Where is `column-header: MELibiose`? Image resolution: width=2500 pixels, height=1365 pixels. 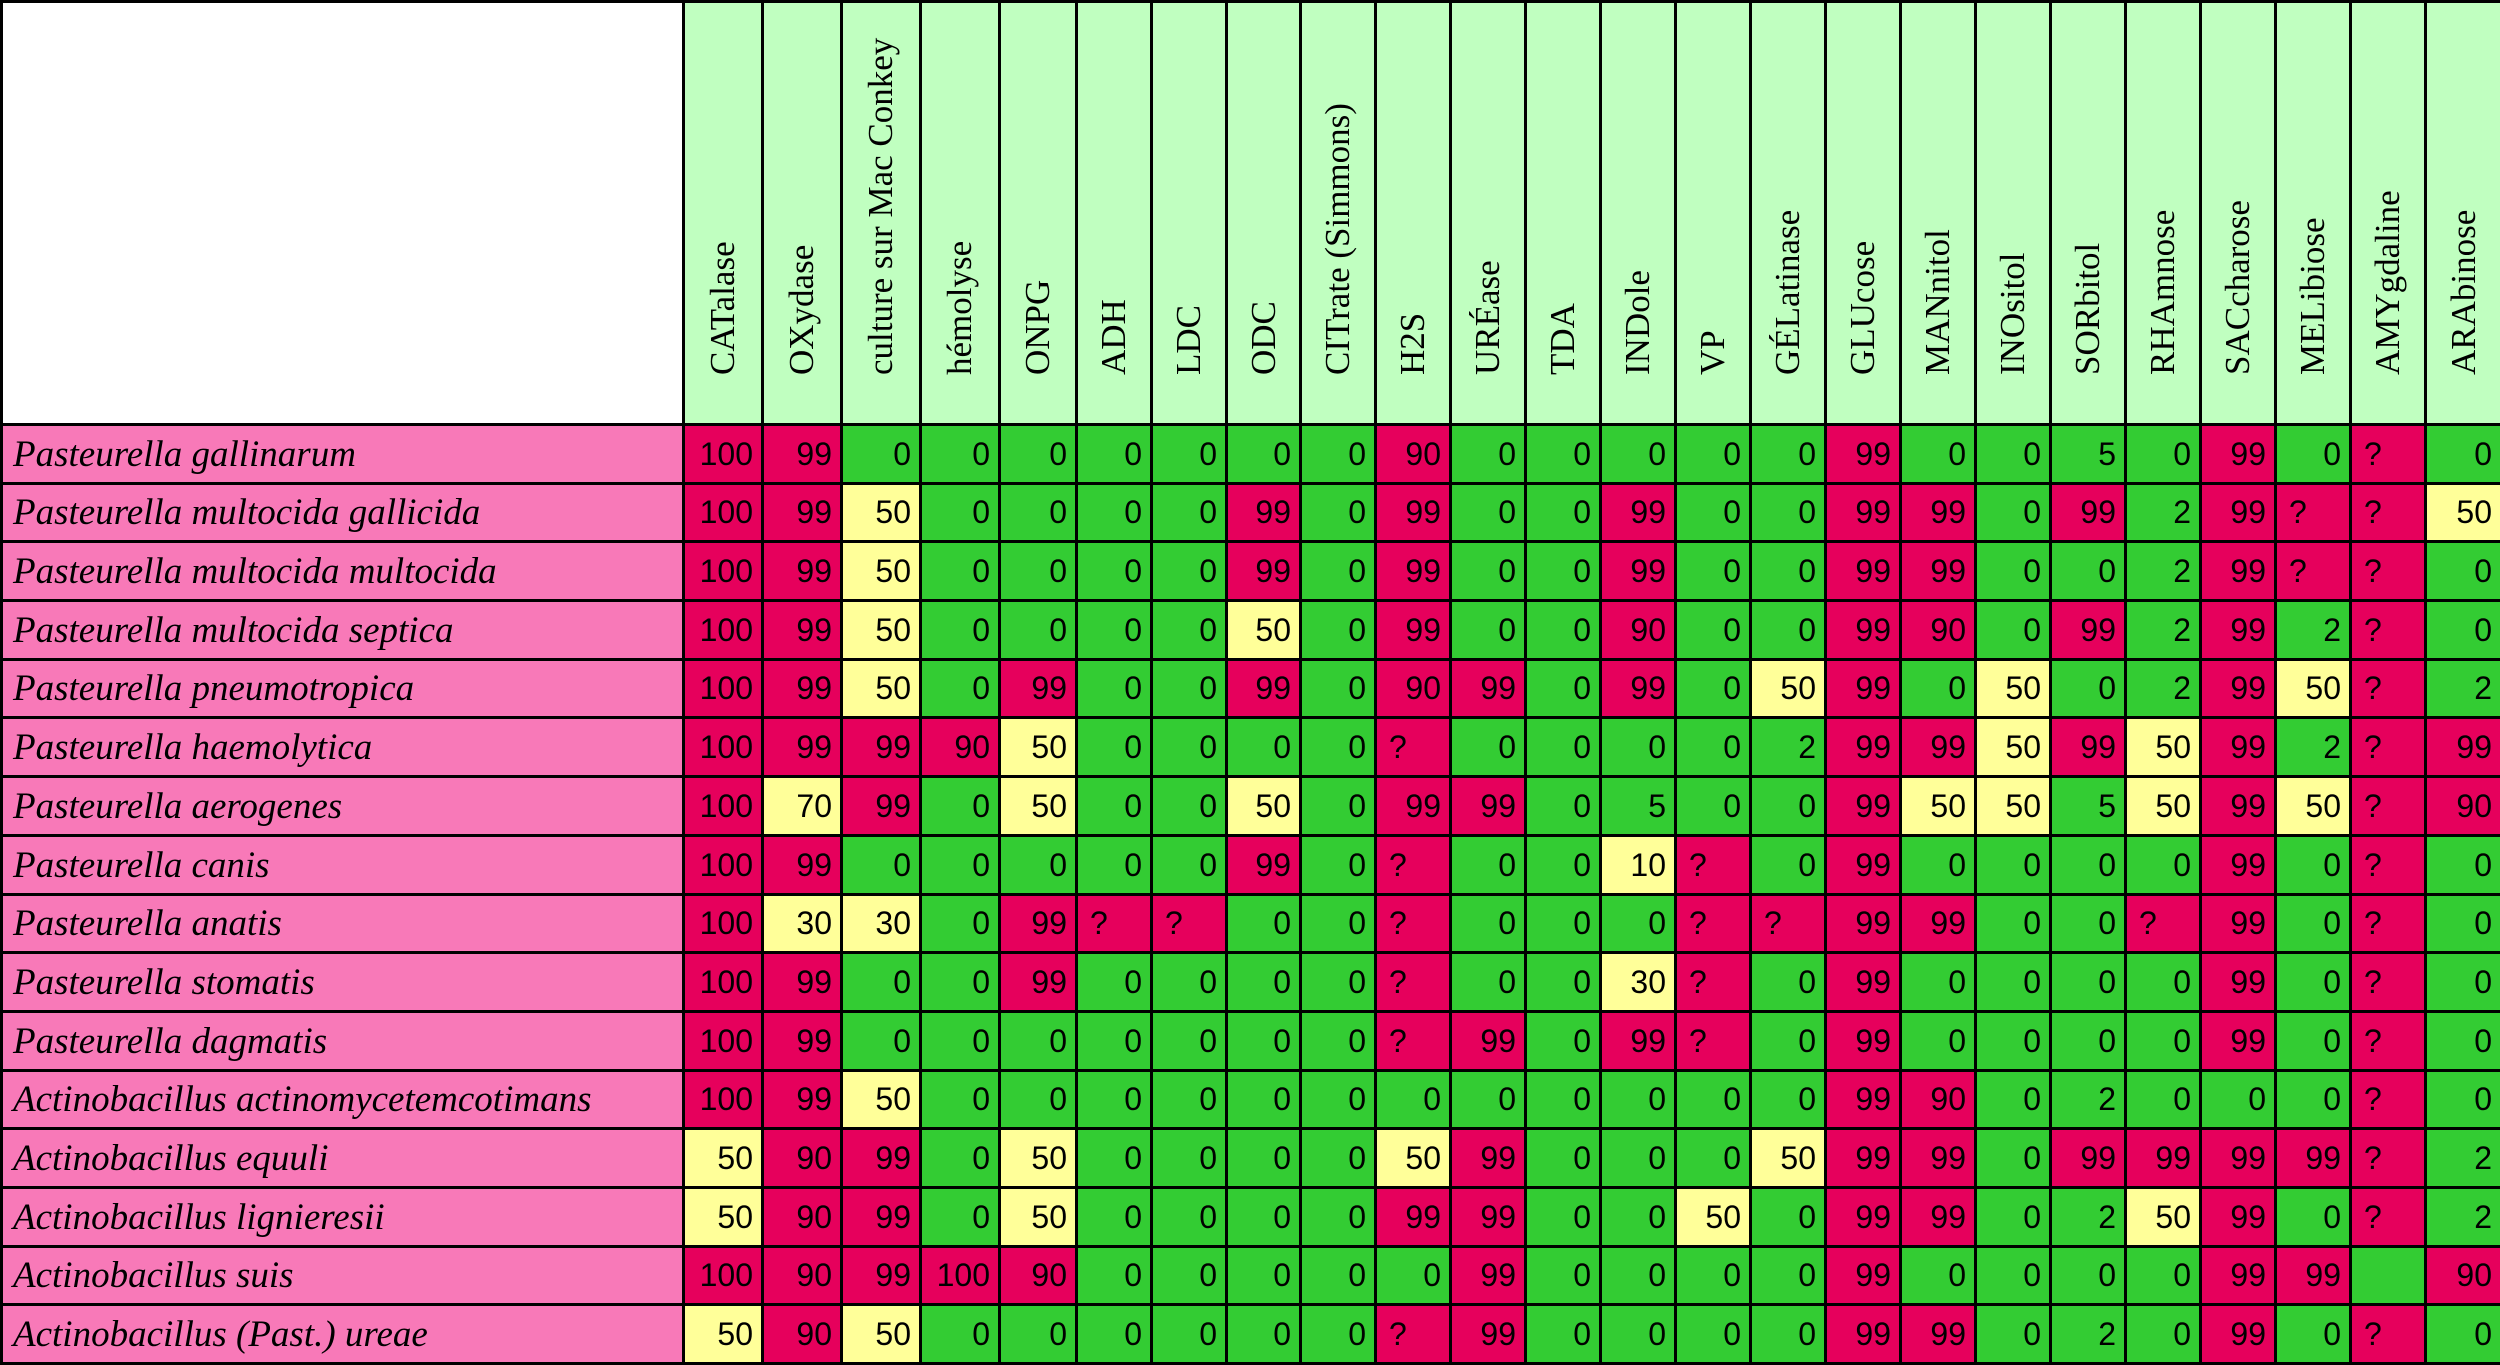
column-header: MELibiose is located at coordinates (2313, 213).